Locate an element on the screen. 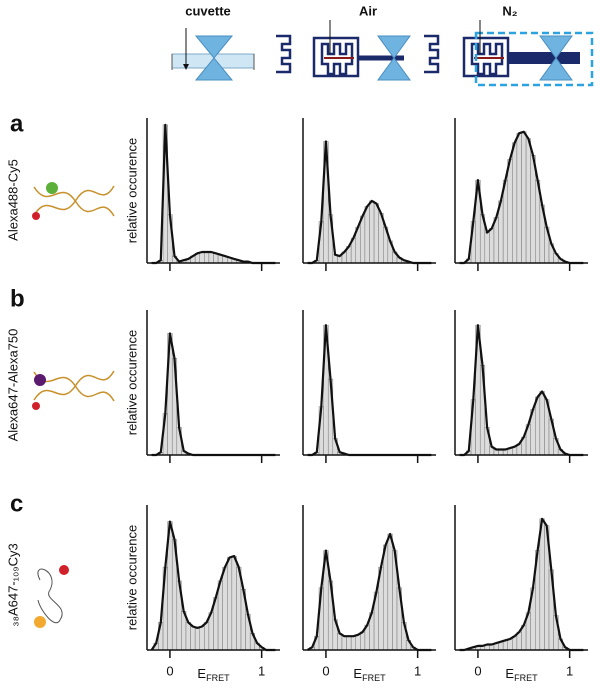 The height and width of the screenshot is (699, 600). column-title: N₂ is located at coordinates (509, 10).